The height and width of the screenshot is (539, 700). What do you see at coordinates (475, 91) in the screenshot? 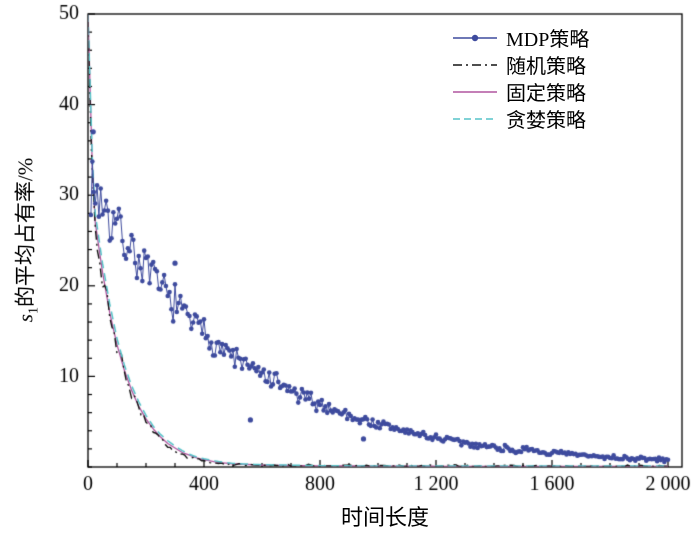
I see `solid-line-sample-icon` at bounding box center [475, 91].